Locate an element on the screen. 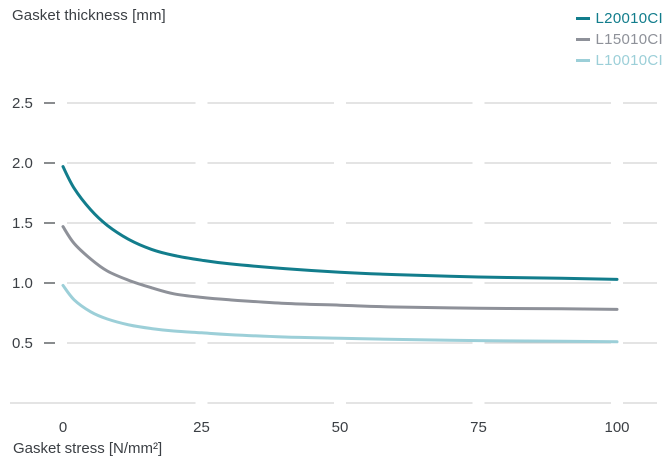  legend-item-l20010ci: L20010CI is located at coordinates (619, 18).